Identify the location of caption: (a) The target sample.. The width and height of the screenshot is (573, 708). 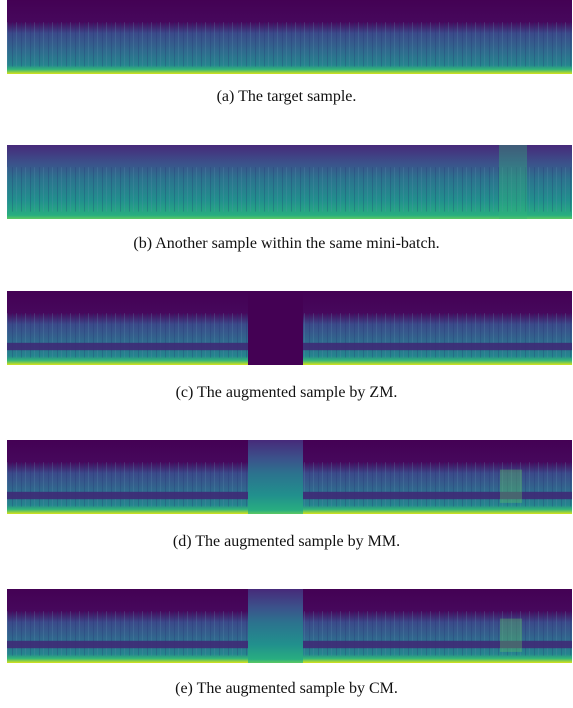
(286, 96).